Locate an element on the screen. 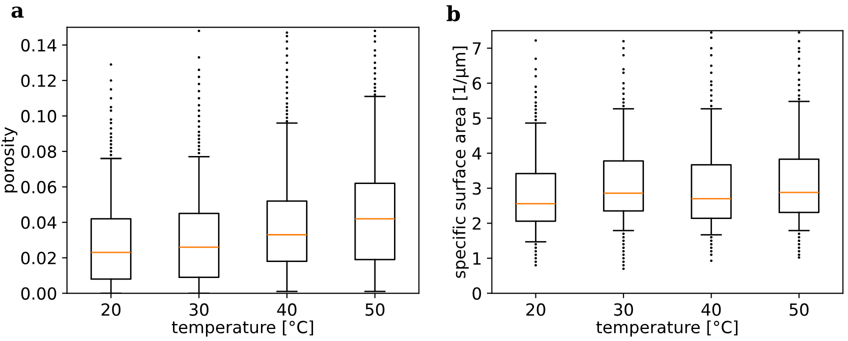  y-tick-label: 0.12 is located at coordinates (38, 81).